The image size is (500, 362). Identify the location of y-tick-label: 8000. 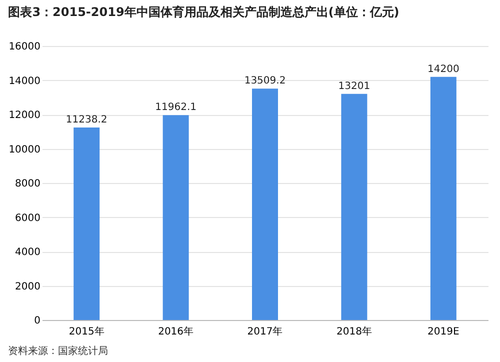
(27, 184).